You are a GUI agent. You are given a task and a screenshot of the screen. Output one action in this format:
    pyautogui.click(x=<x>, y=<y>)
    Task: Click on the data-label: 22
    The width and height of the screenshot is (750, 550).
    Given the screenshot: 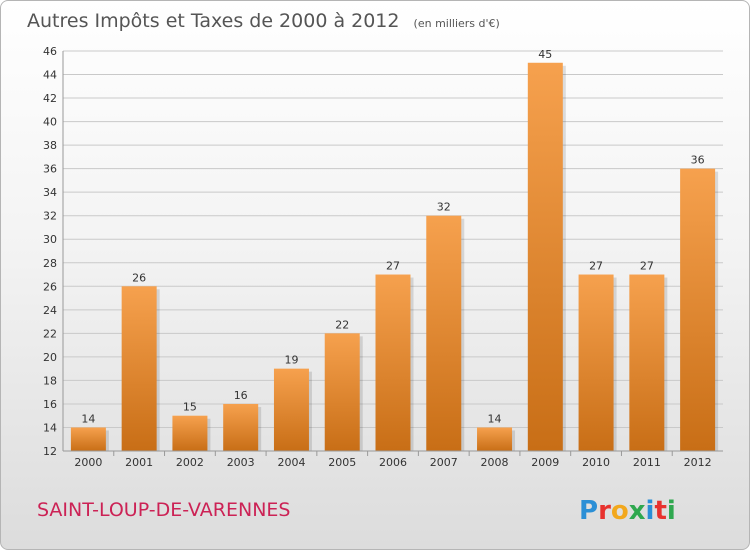 What is the action you would take?
    pyautogui.click(x=342, y=324)
    